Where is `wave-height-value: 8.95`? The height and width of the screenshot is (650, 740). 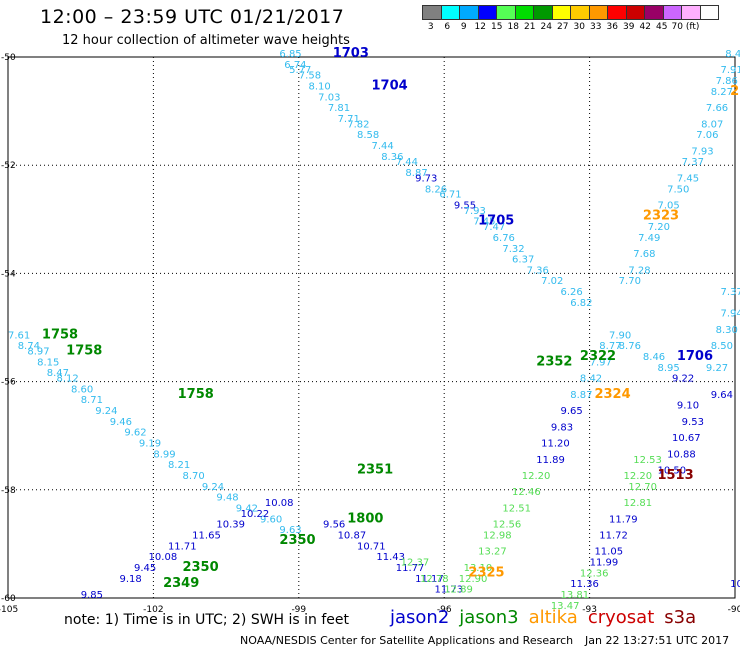
wave-height-value: 8.95 is located at coordinates (668, 368).